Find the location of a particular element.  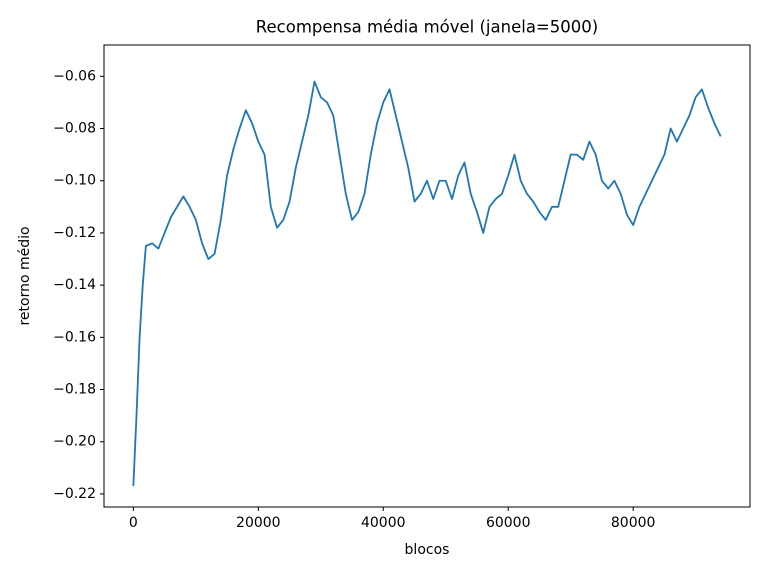

y-tick-label: −0.18 is located at coordinates (74, 390).